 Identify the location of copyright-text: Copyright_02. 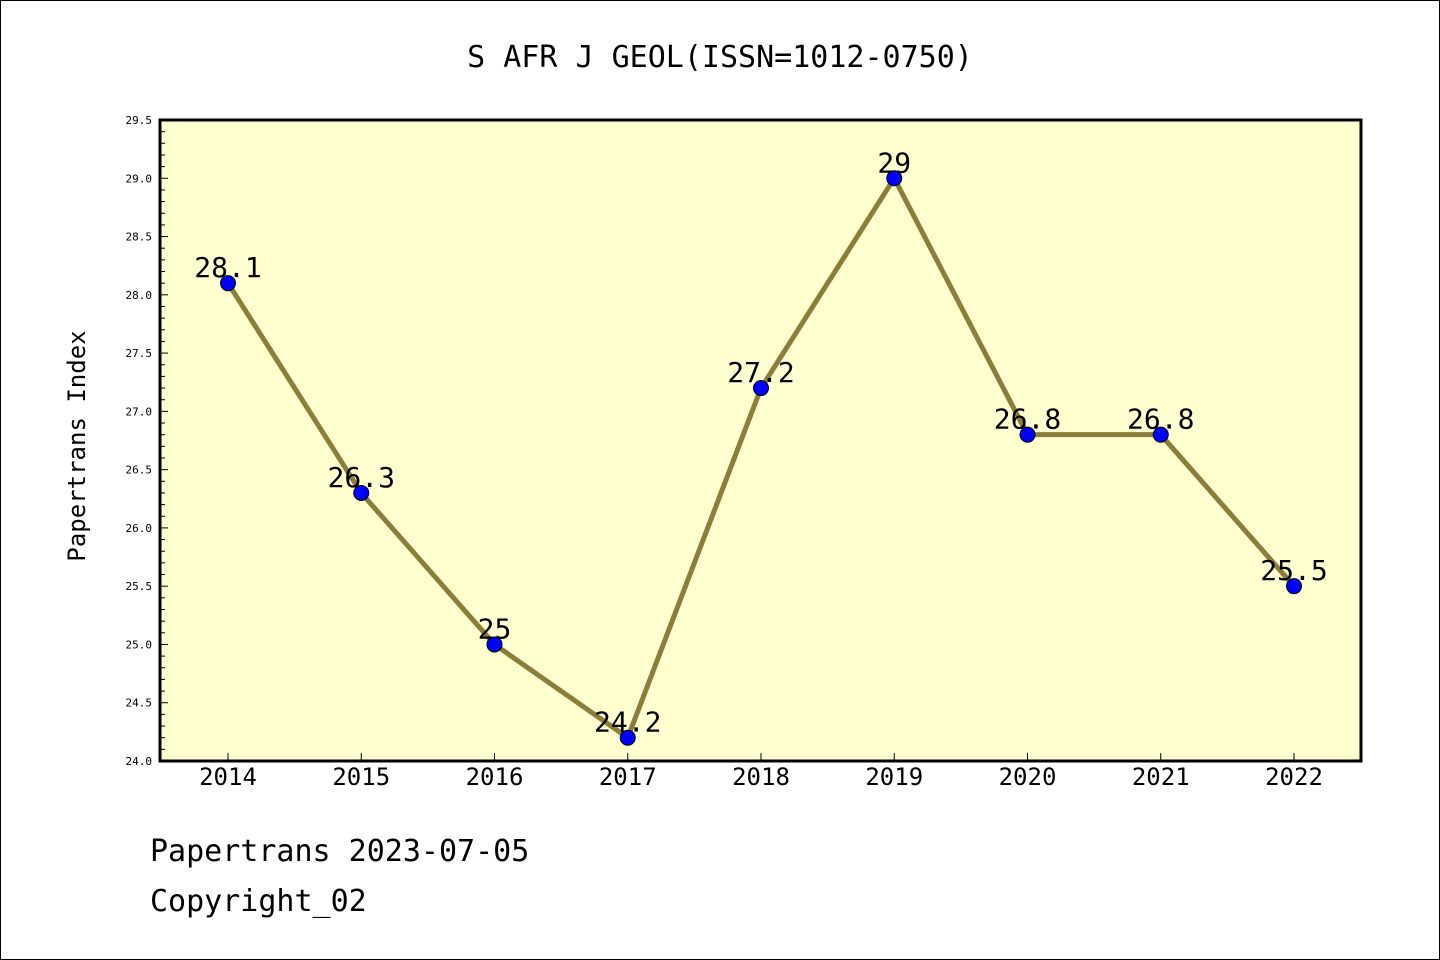
(258, 901).